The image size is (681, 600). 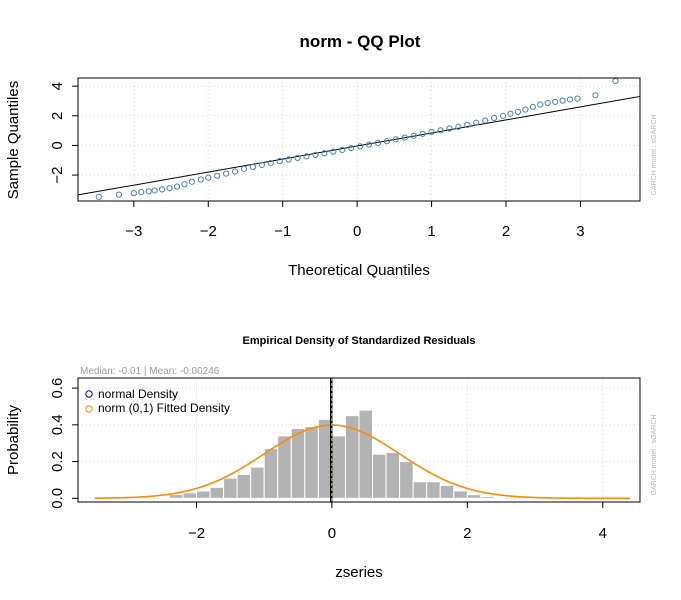 I want to click on qq-reference-line-segment, so click(x=359, y=145).